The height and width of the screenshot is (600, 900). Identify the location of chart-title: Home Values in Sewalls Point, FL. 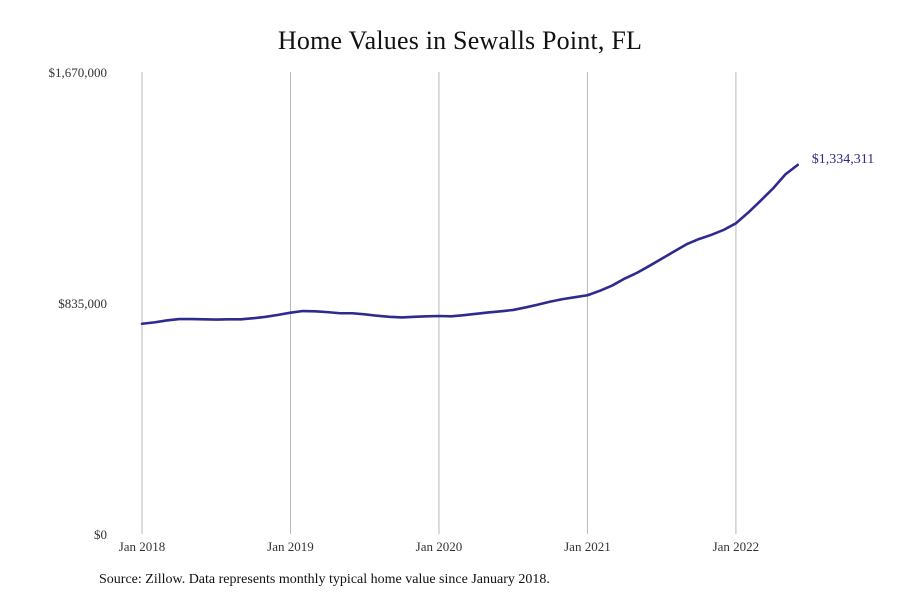
(460, 40).